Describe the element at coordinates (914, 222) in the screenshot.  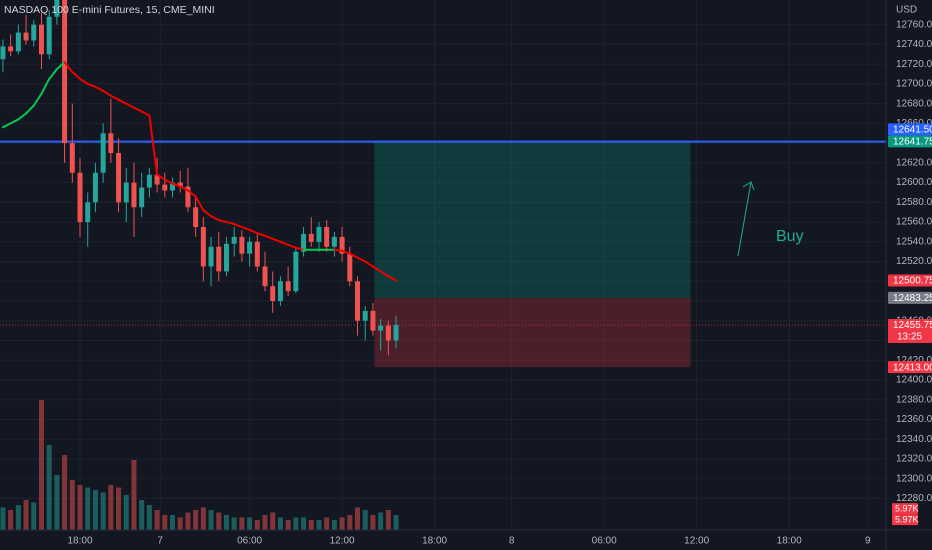
I see `y-tick-label: 12560.00` at that location.